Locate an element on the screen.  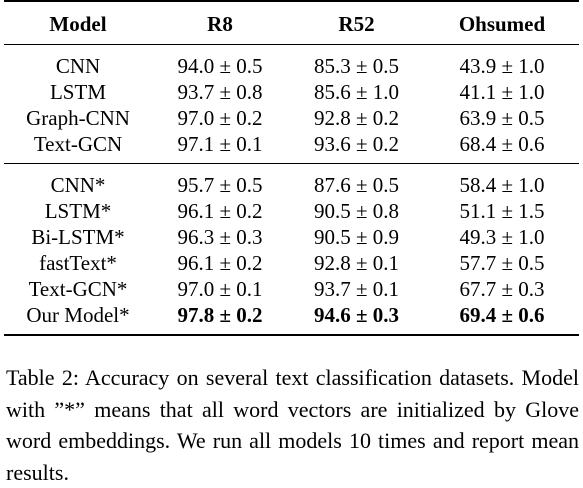
ohsumed-value: 49.3 ± 1.0 is located at coordinates (502, 237).